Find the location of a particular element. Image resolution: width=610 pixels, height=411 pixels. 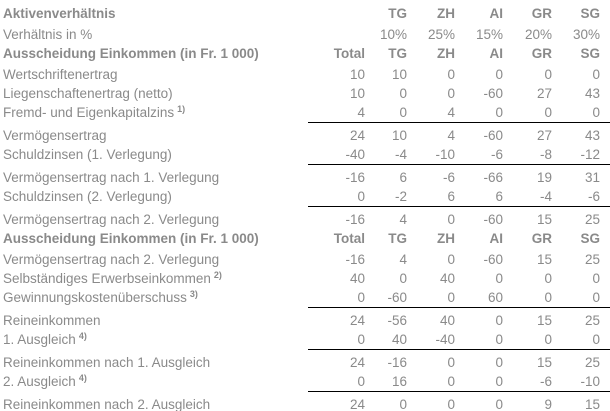

cell-ai: -60 is located at coordinates (493, 135).